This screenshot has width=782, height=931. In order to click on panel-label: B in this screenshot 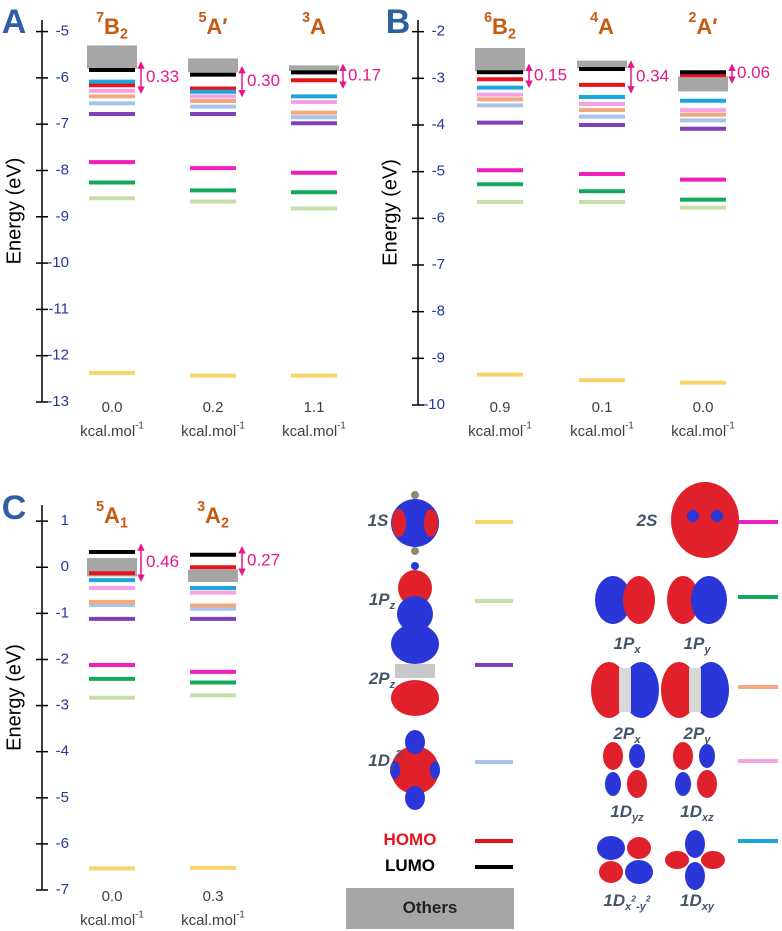, I will do `click(398, 22)`.